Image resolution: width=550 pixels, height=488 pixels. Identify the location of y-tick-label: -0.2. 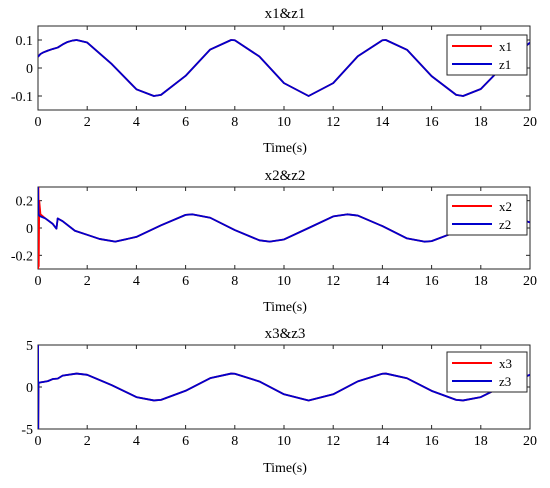
(22, 256).